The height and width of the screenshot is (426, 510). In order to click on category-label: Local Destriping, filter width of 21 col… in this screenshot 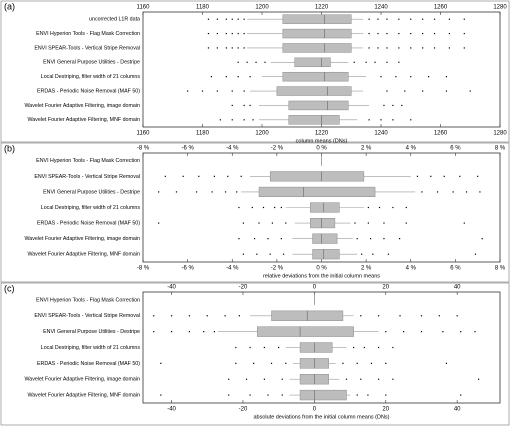, I will do `click(91, 77)`.